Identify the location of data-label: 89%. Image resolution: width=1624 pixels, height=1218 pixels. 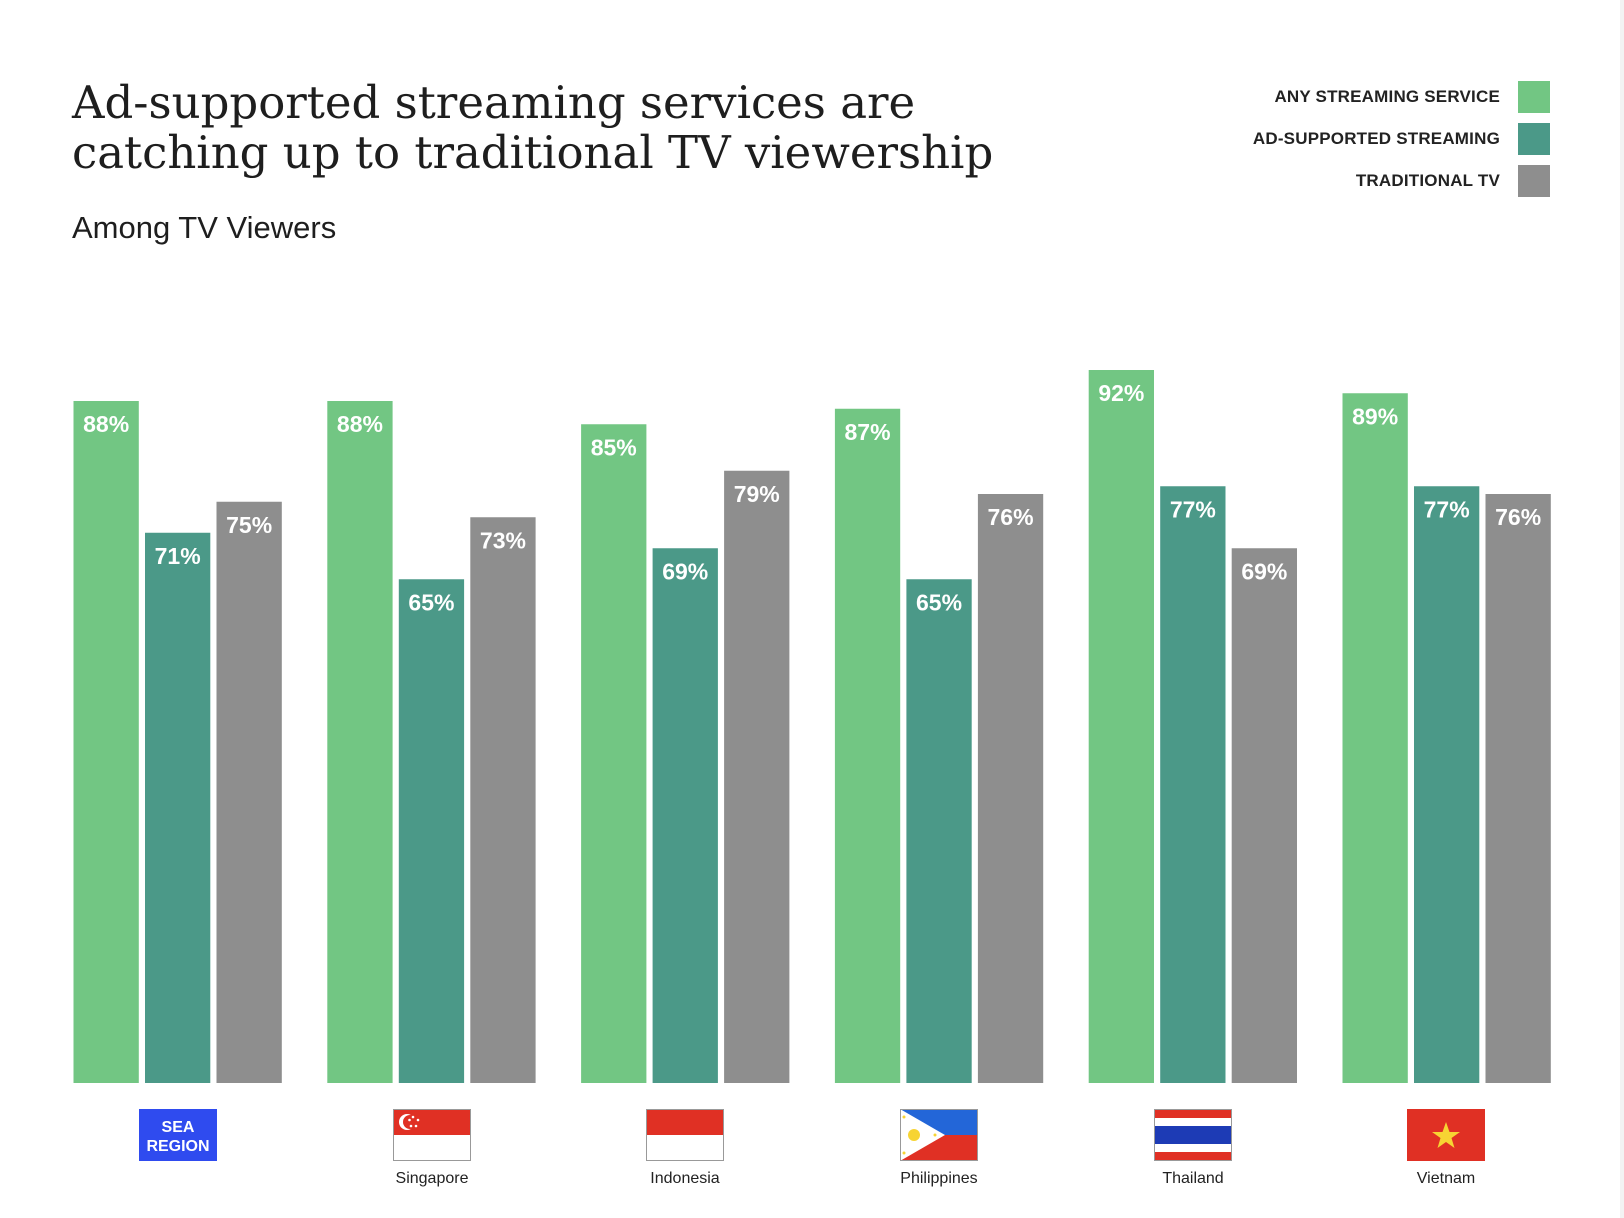
(1375, 416).